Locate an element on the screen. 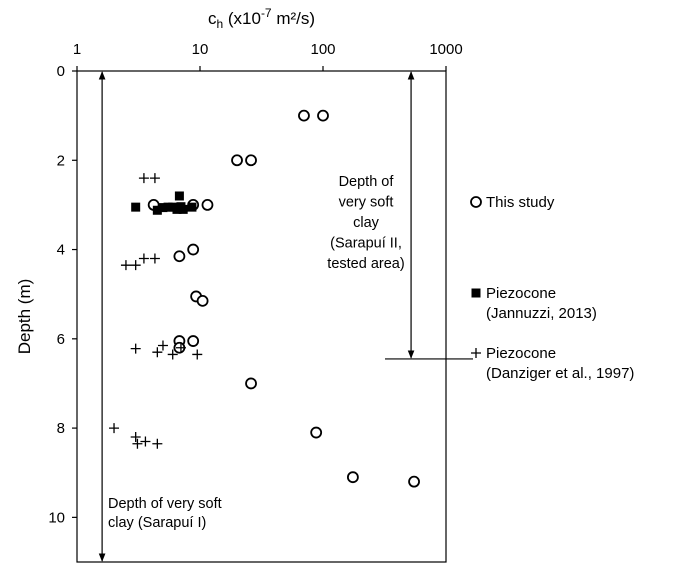 The width and height of the screenshot is (678, 577). annotation-text-sarapui-2: very soft is located at coordinates (366, 203).